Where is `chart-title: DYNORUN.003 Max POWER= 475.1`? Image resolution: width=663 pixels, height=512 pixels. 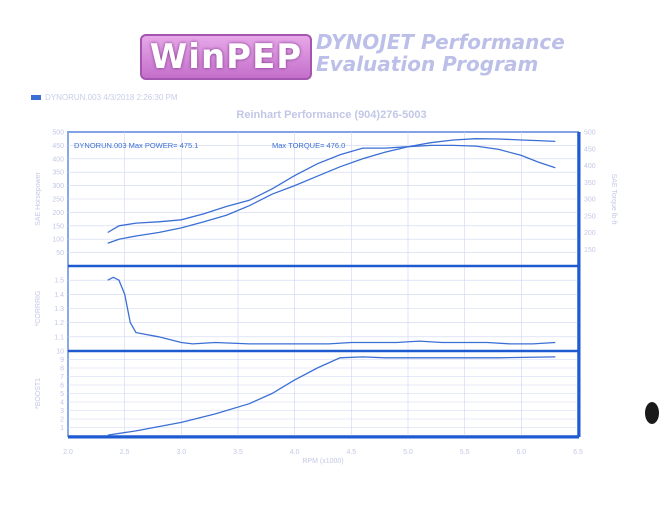
chart-title: DYNORUN.003 Max POWER= 475.1 is located at coordinates (136, 145).